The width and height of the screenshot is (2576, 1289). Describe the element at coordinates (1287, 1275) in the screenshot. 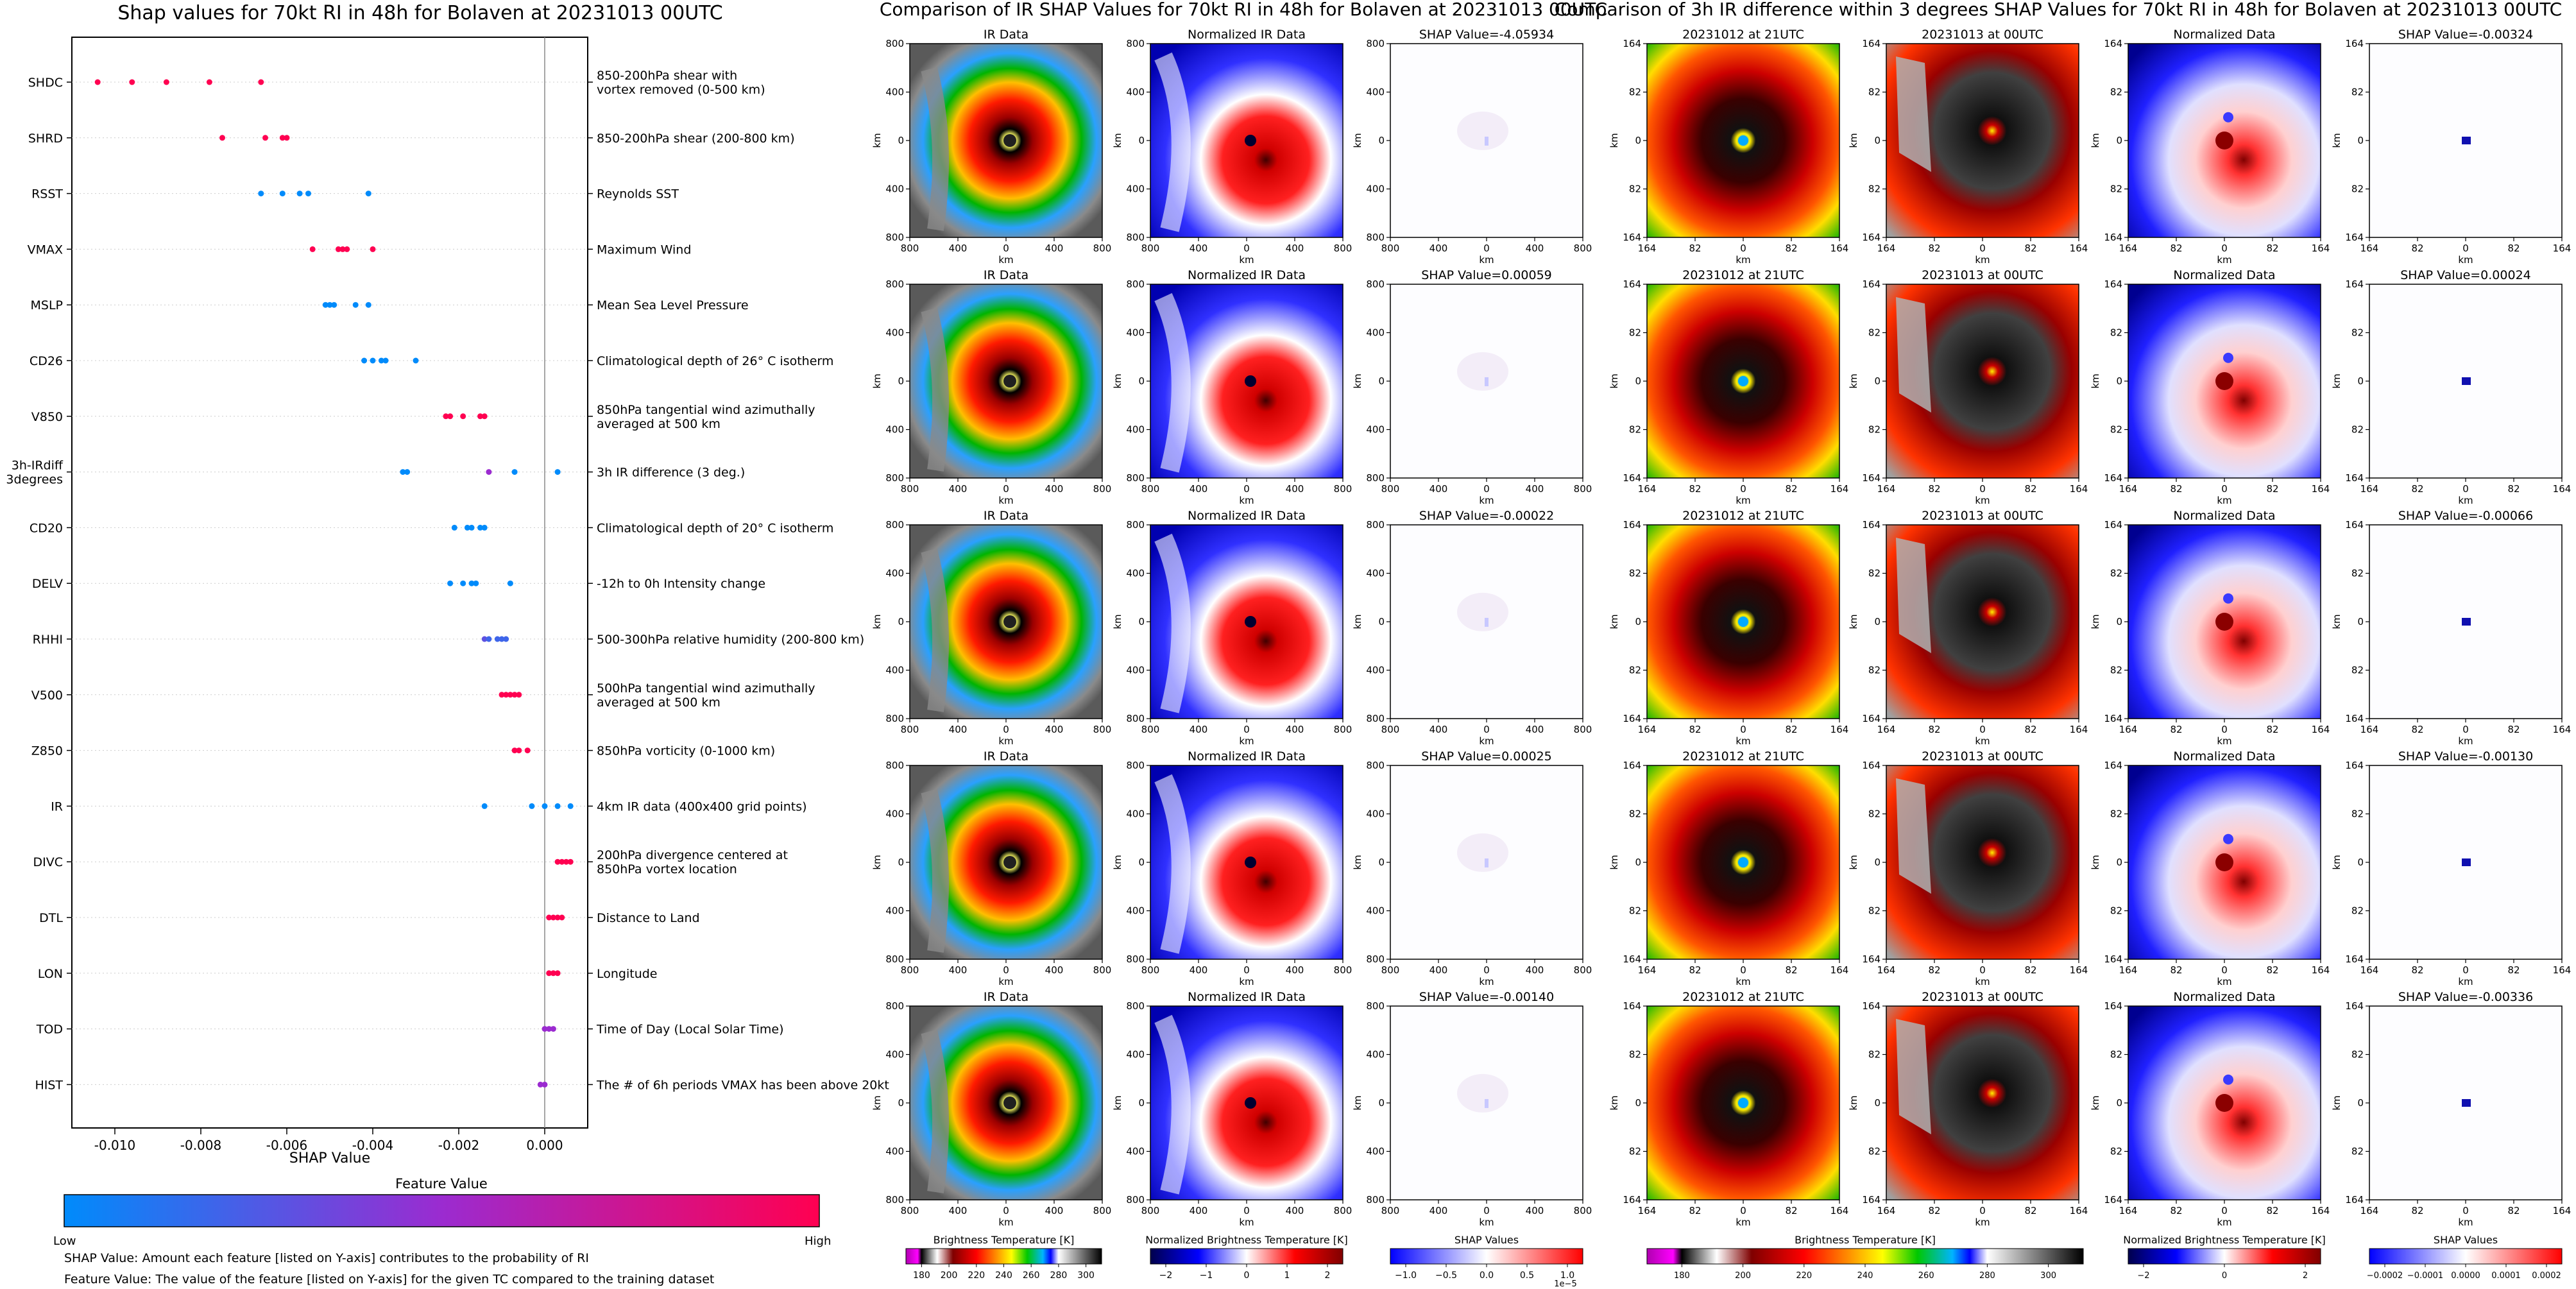

I see `colorbar-tick-label: 1` at that location.